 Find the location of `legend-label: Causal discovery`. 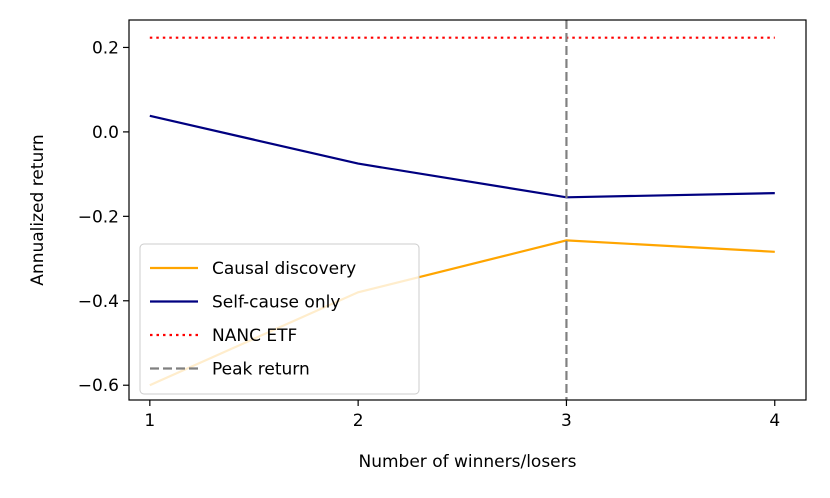

legend-label: Causal discovery is located at coordinates (284, 269).